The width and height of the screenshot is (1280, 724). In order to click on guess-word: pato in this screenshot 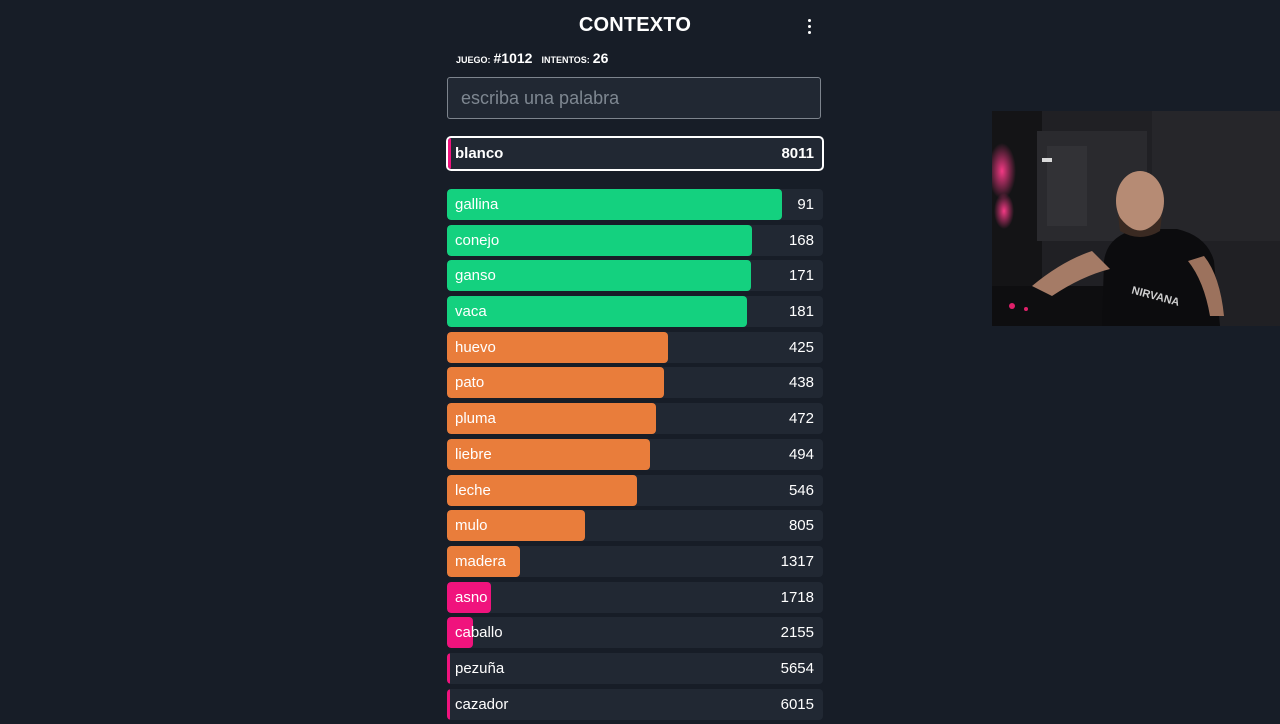, I will do `click(470, 383)`.